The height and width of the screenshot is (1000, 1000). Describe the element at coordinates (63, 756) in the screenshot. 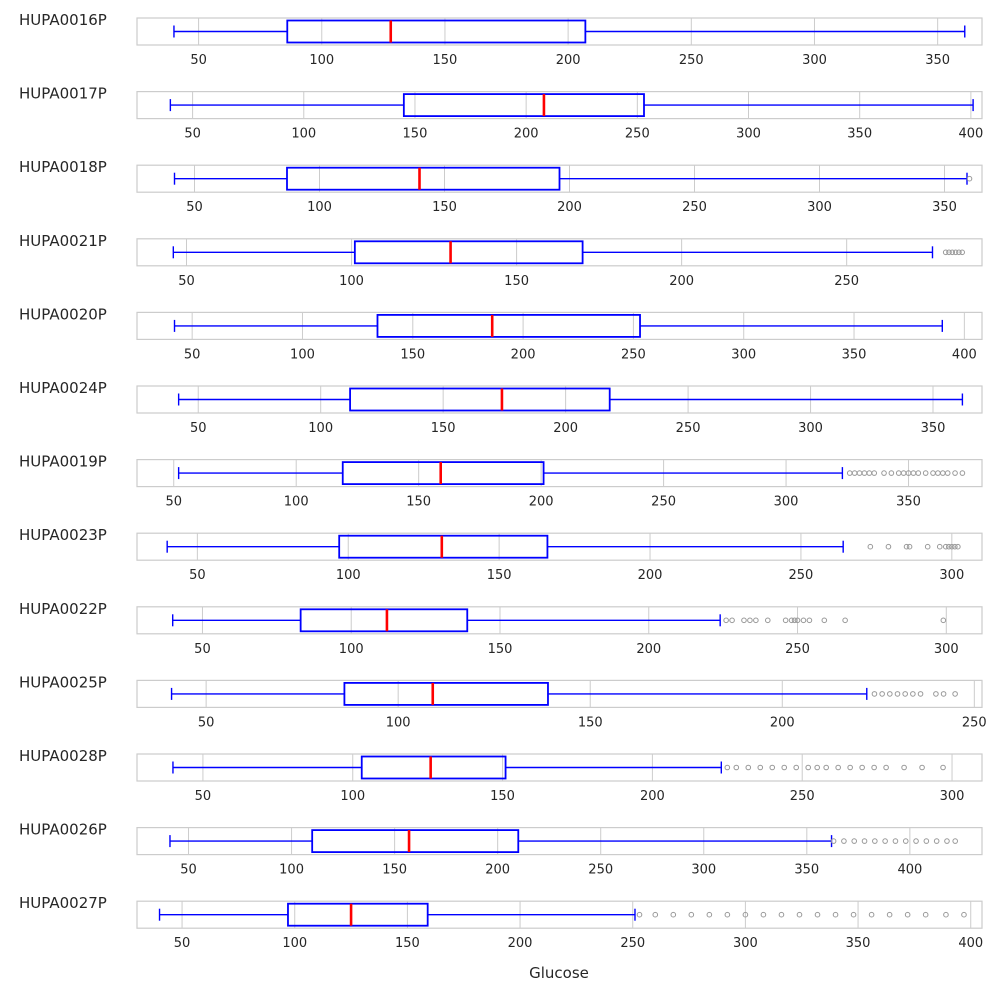

I see `row-label: HUPA0028P` at that location.